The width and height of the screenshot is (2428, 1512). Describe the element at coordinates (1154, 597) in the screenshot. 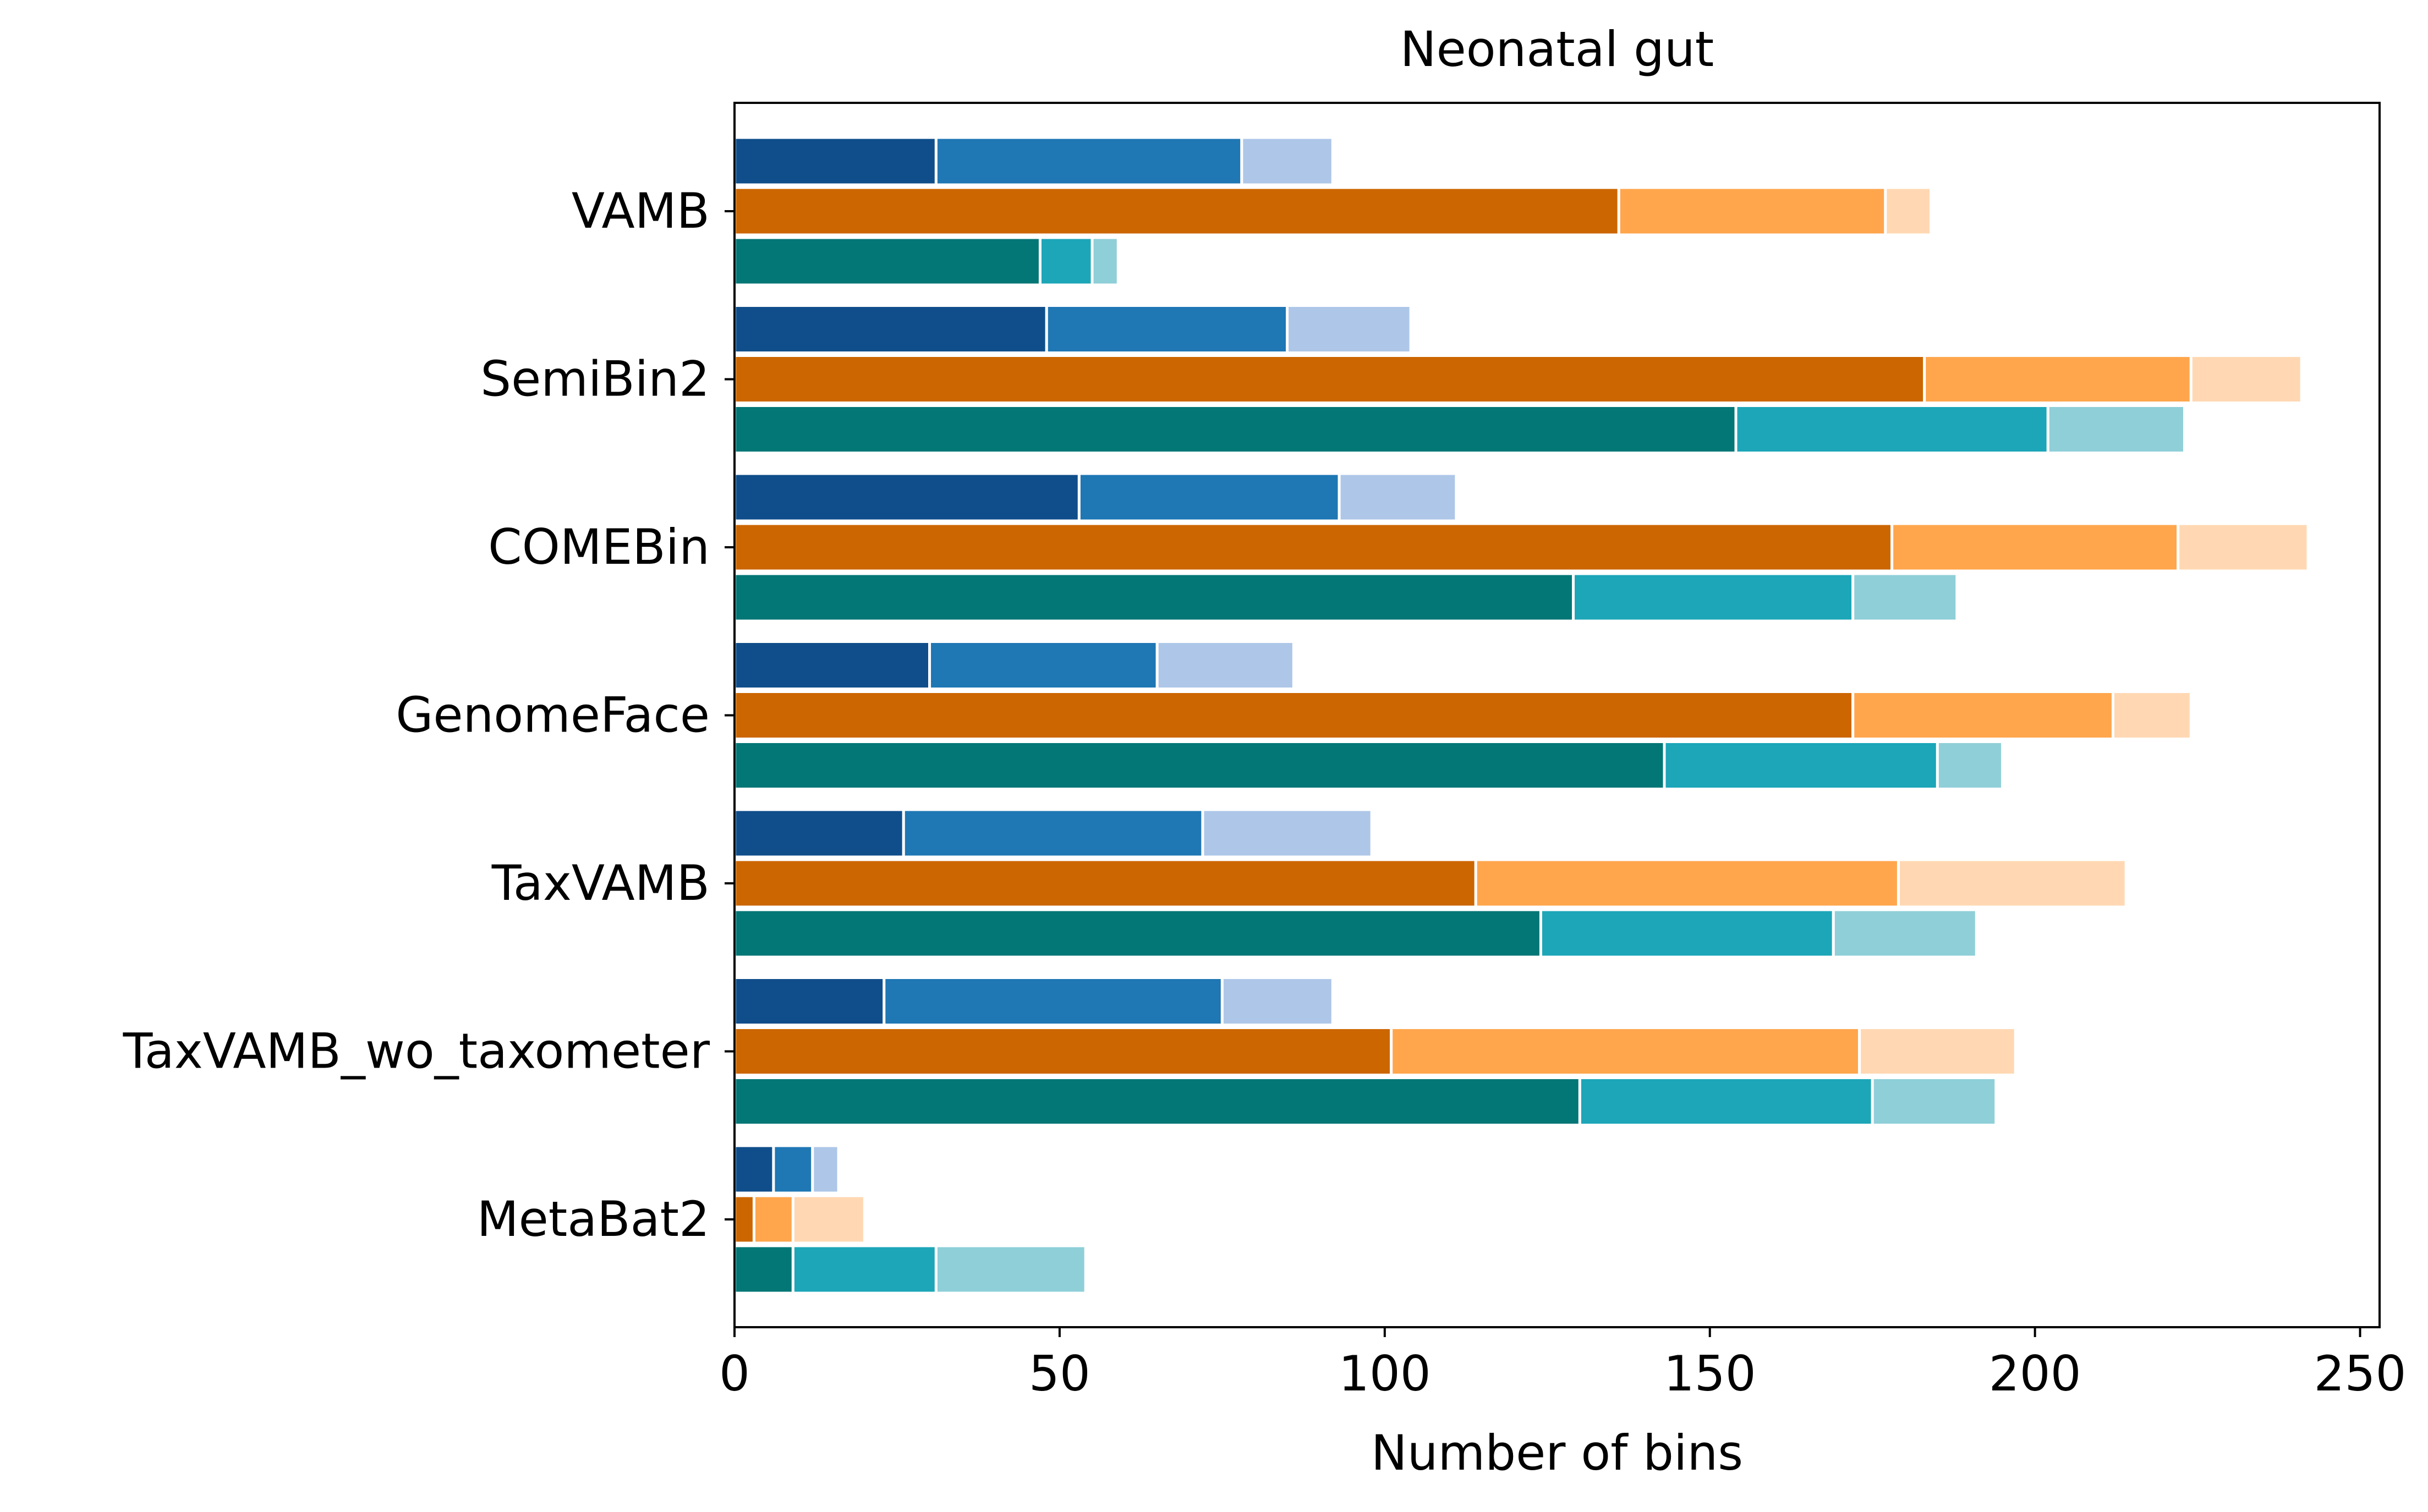

I see `bar-COMEBin-group3-segment1` at that location.